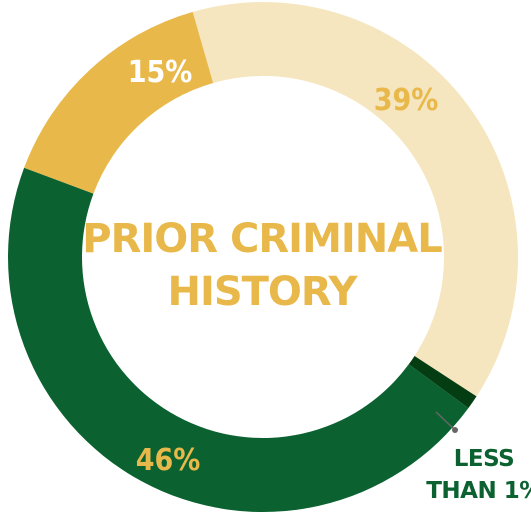 This screenshot has height=514, width=531. I want to click on slice-label-0: 39%, so click(406, 100).